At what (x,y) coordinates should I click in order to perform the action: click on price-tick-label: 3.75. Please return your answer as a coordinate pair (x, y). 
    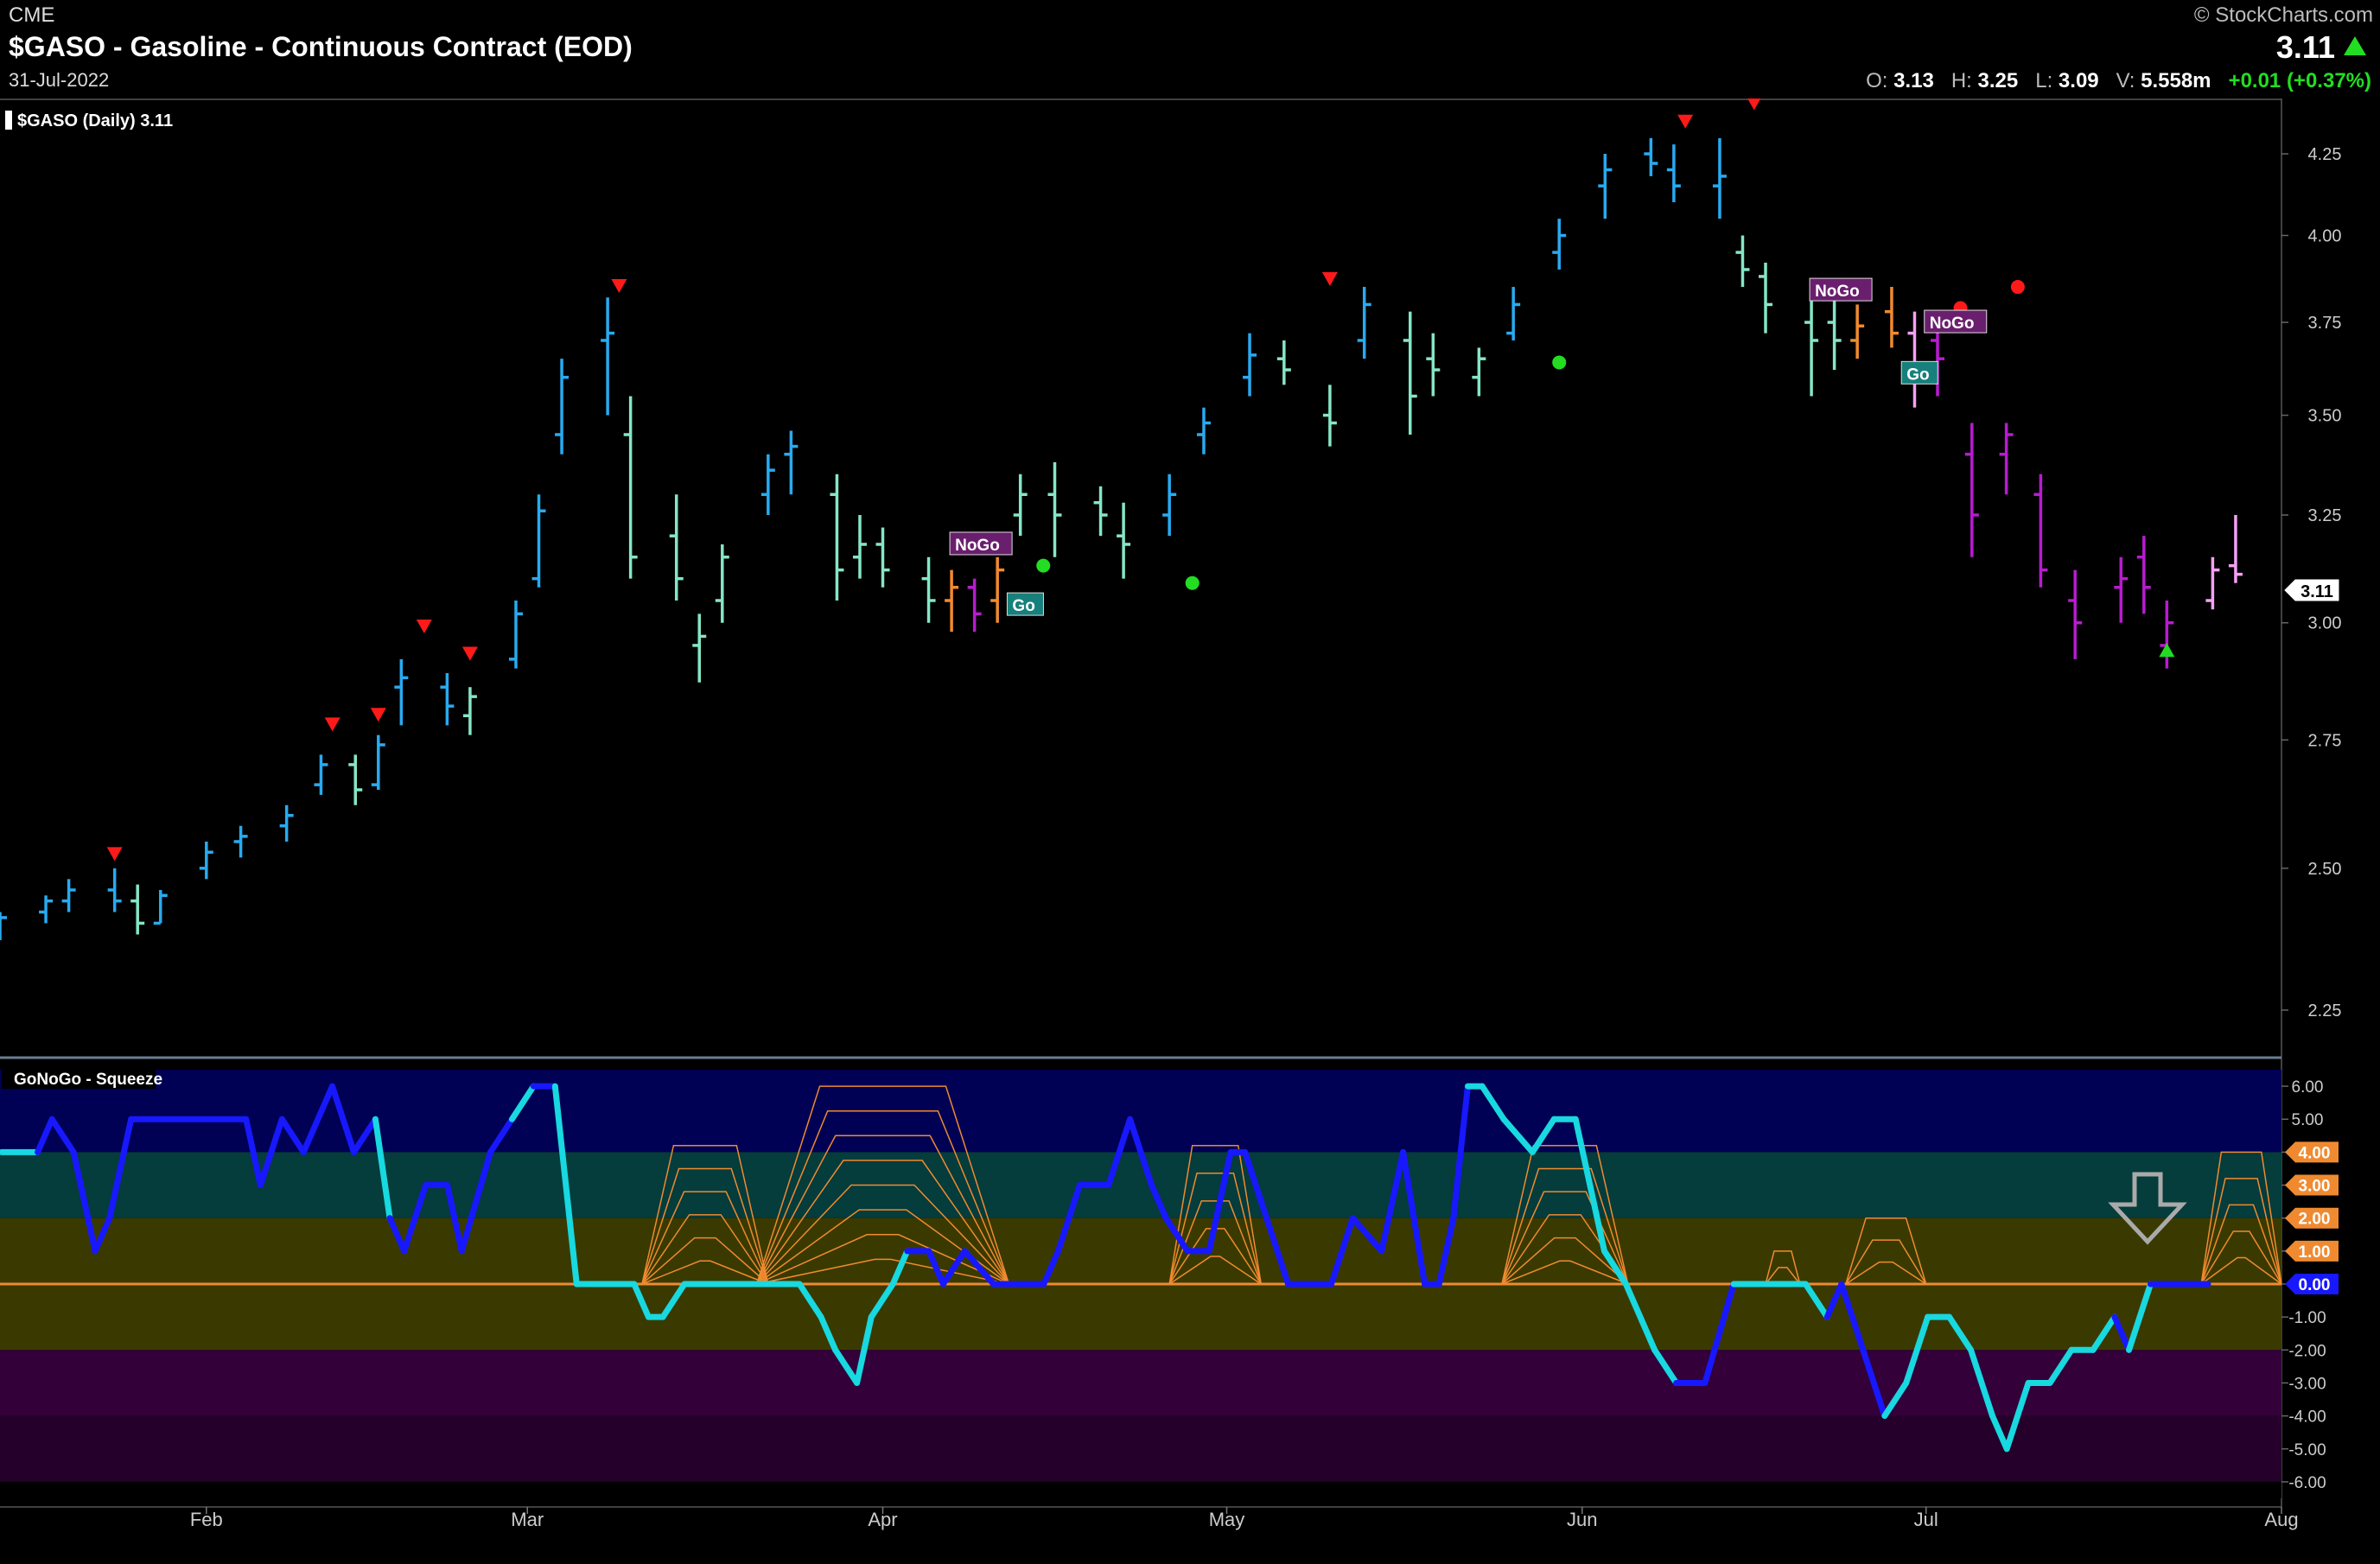
    Looking at the image, I should click on (2325, 323).